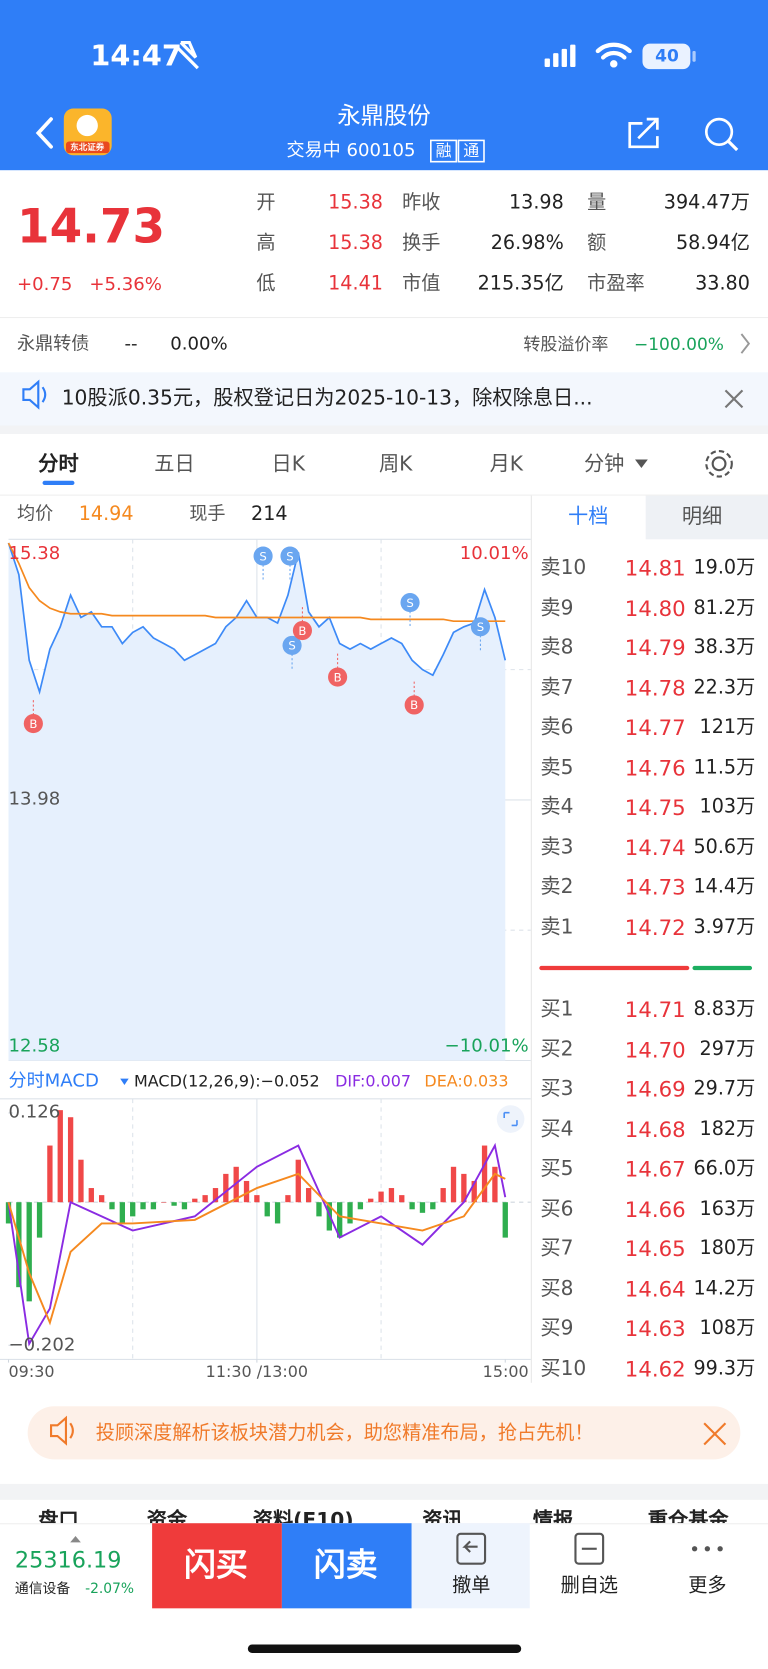 The width and height of the screenshot is (768, 1669). I want to click on action-label: 删自选, so click(589, 1585).